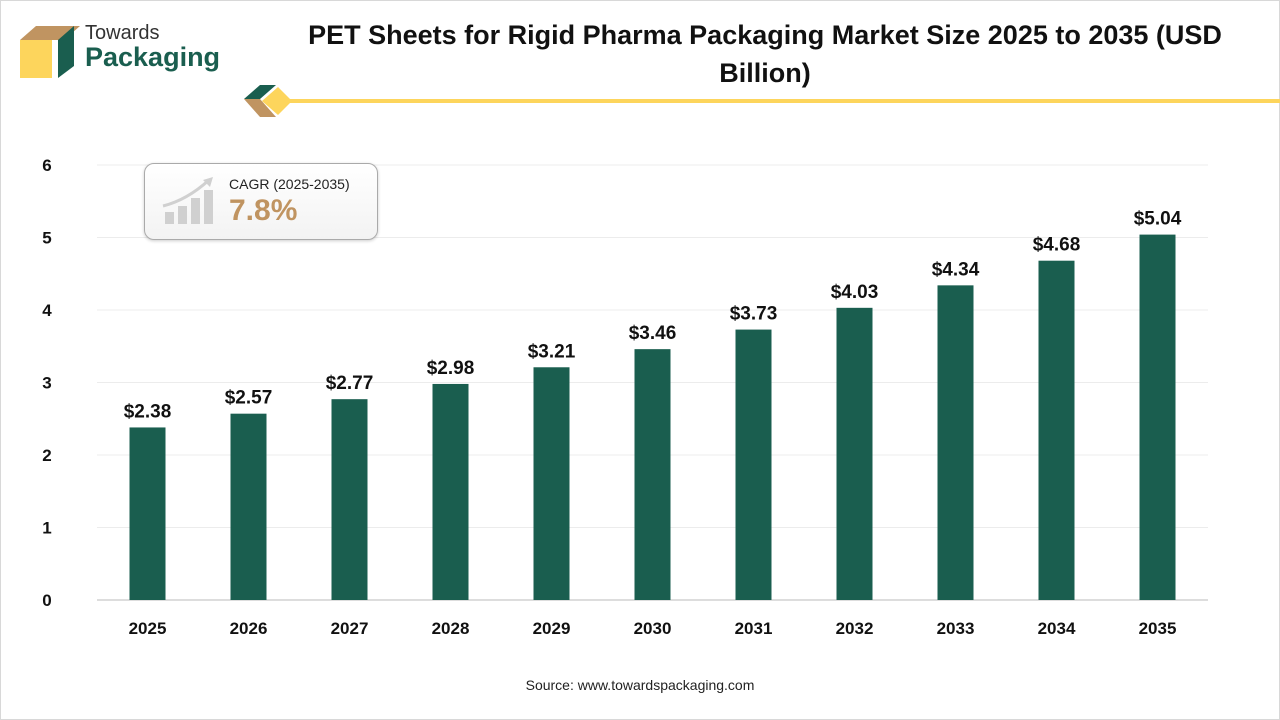 This screenshot has width=1280, height=720. Describe the element at coordinates (754, 628) in the screenshot. I see `x-tick-label: 2031` at that location.